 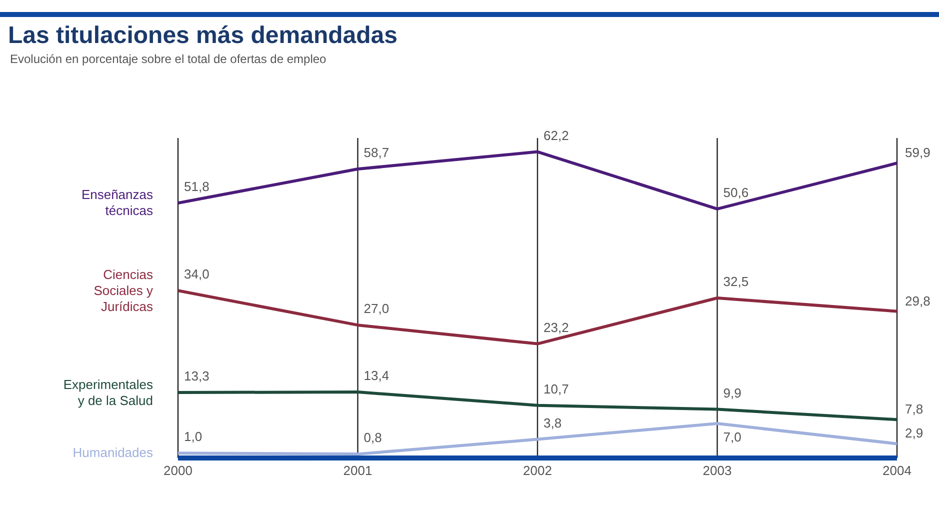 What do you see at coordinates (373, 438) in the screenshot?
I see `data-label: 0,8` at bounding box center [373, 438].